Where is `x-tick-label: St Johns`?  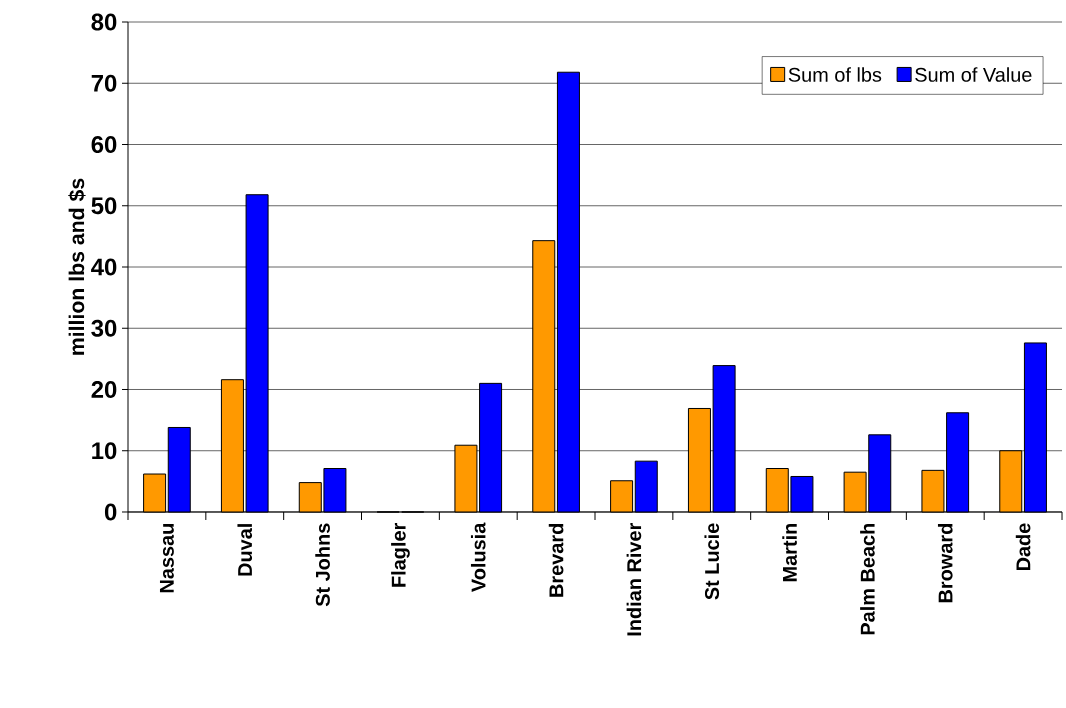 x-tick-label: St Johns is located at coordinates (322, 565).